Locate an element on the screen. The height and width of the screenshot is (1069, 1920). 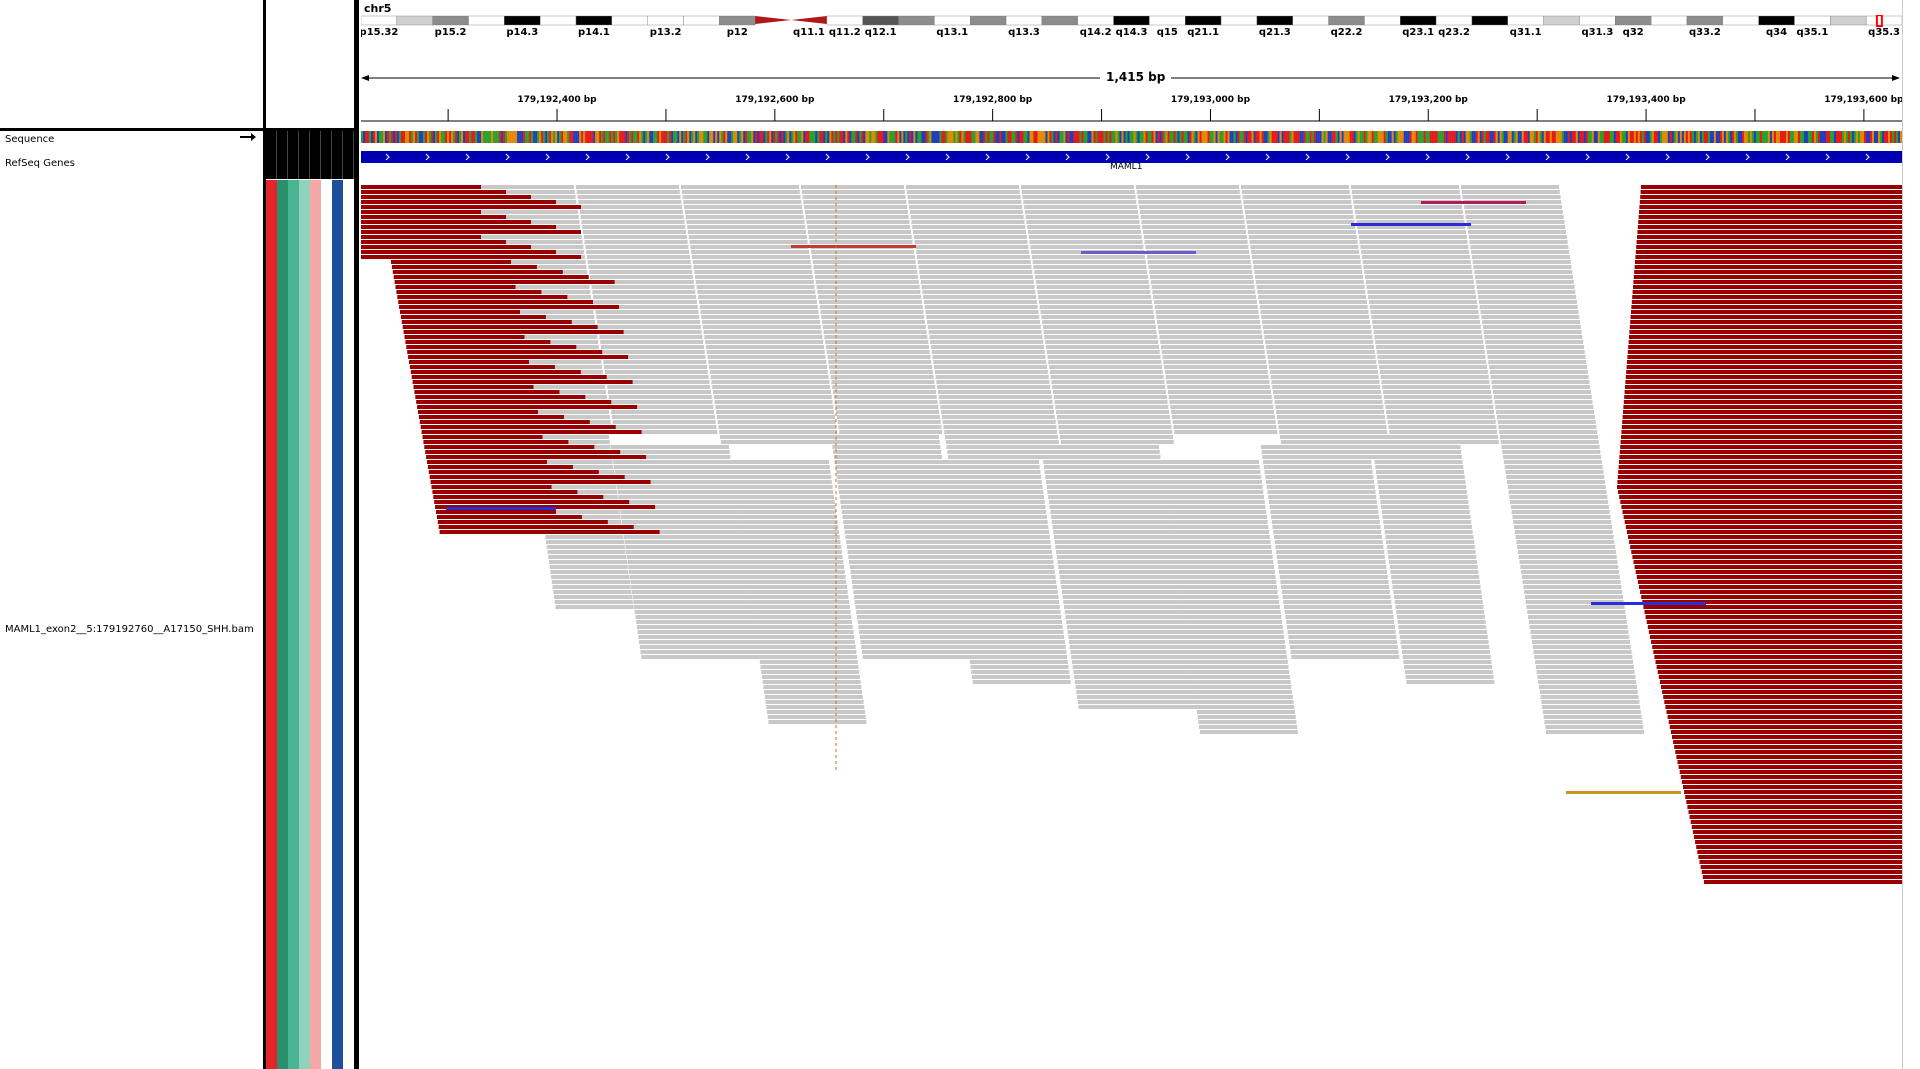
sequence-track is located at coordinates (1131, 137).